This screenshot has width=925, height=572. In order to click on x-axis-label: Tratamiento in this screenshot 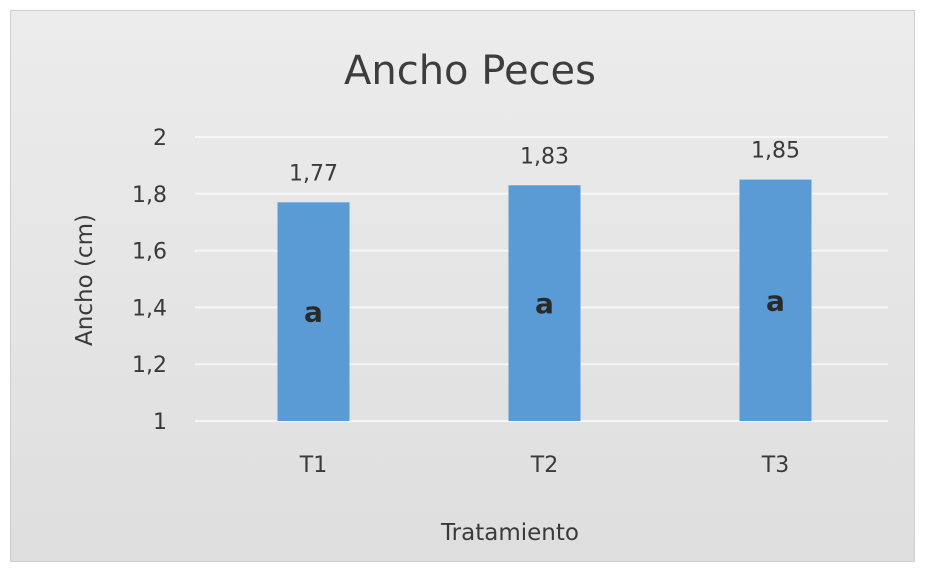, I will do `click(509, 533)`.